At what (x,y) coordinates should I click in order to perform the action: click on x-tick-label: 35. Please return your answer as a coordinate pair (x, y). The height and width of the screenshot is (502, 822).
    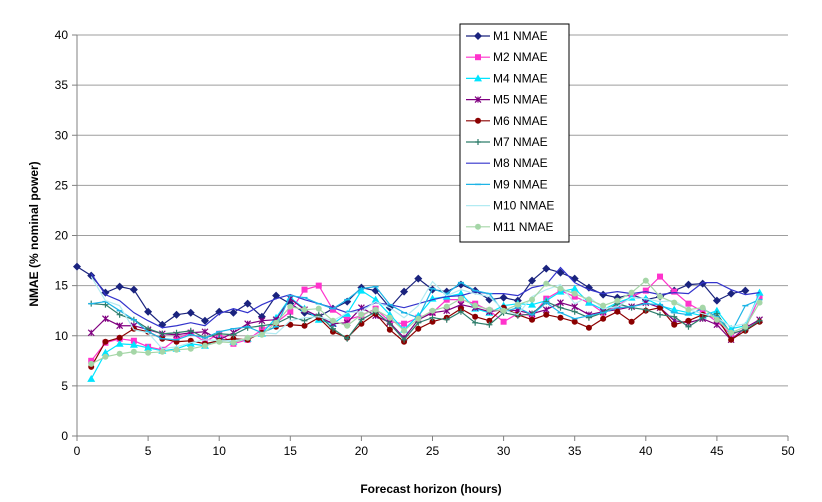
    Looking at the image, I should click on (575, 451).